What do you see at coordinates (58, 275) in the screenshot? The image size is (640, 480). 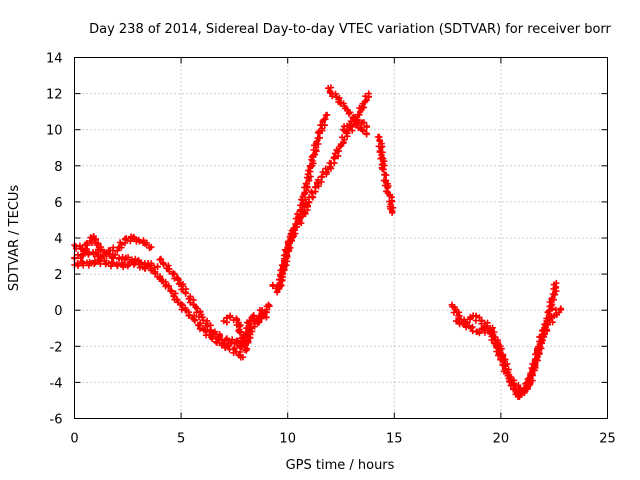 I see `y-tick-label: 2` at bounding box center [58, 275].